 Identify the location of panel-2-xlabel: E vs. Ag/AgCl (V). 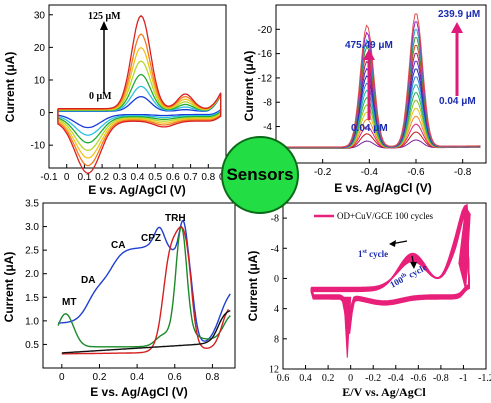
(383, 188).